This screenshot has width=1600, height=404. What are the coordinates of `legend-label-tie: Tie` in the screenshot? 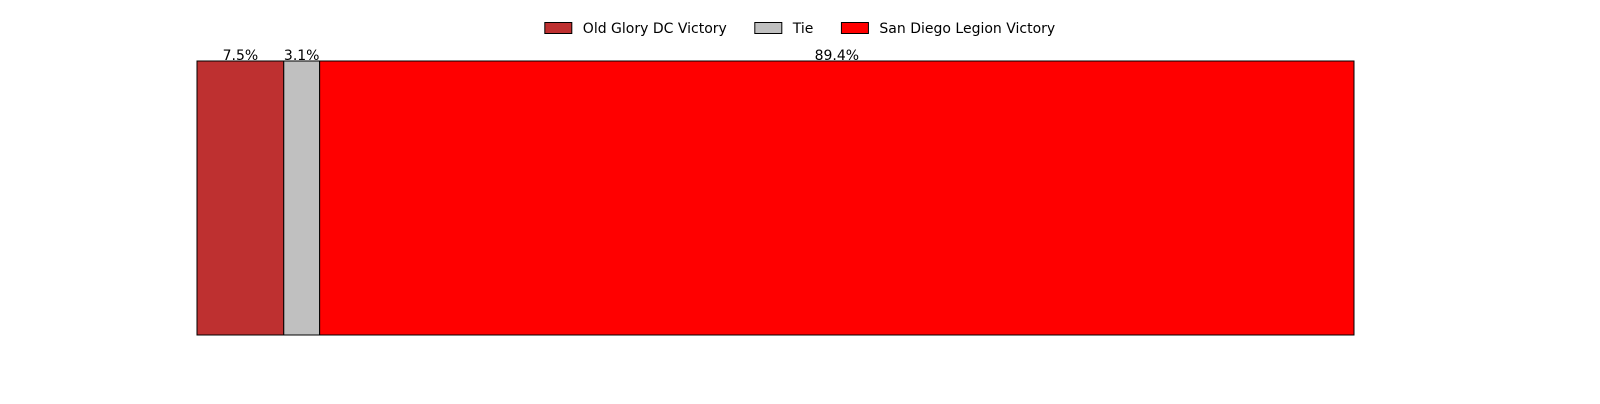 It's located at (803, 29).